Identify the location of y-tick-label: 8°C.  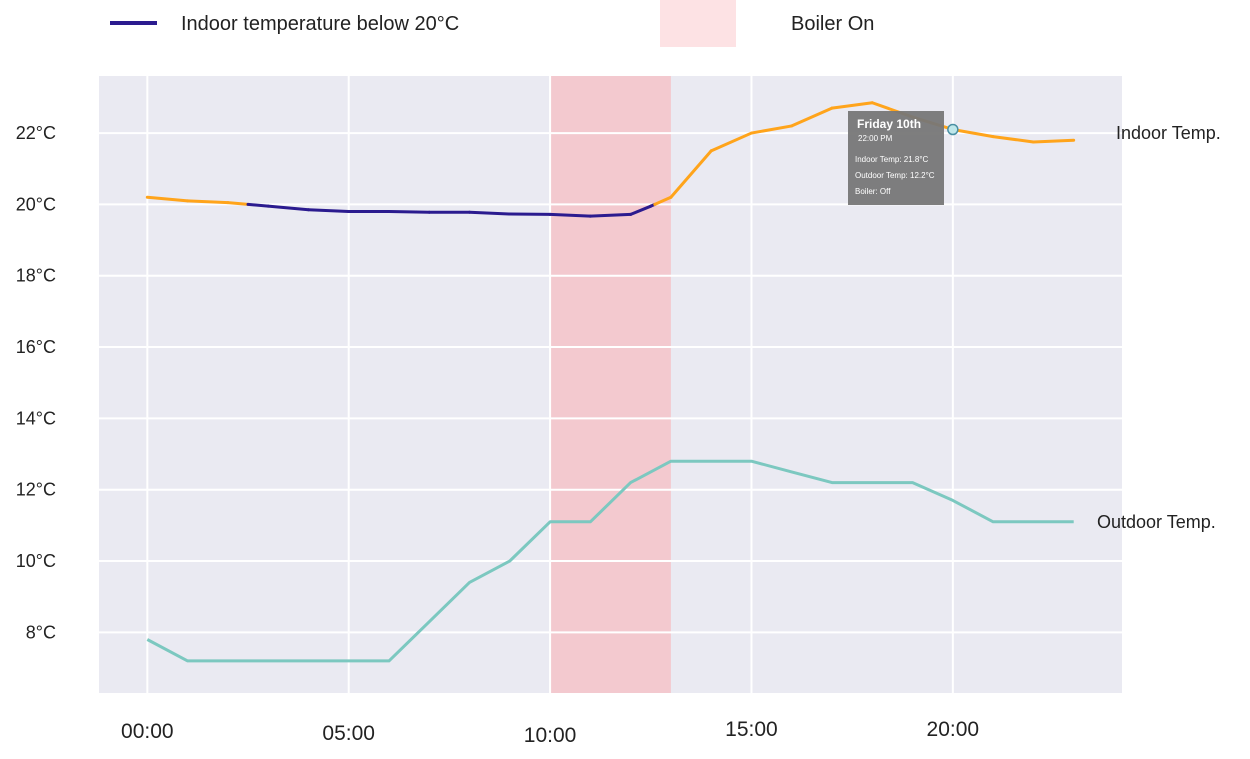
(41, 632).